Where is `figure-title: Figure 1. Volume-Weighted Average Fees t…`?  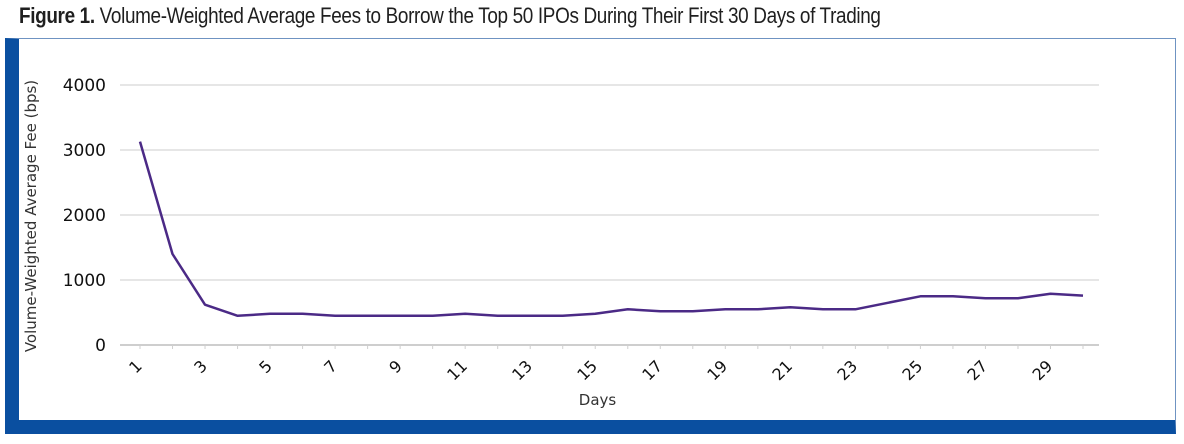
figure-title: Figure 1. Volume-Weighted Average Fees t… is located at coordinates (450, 16).